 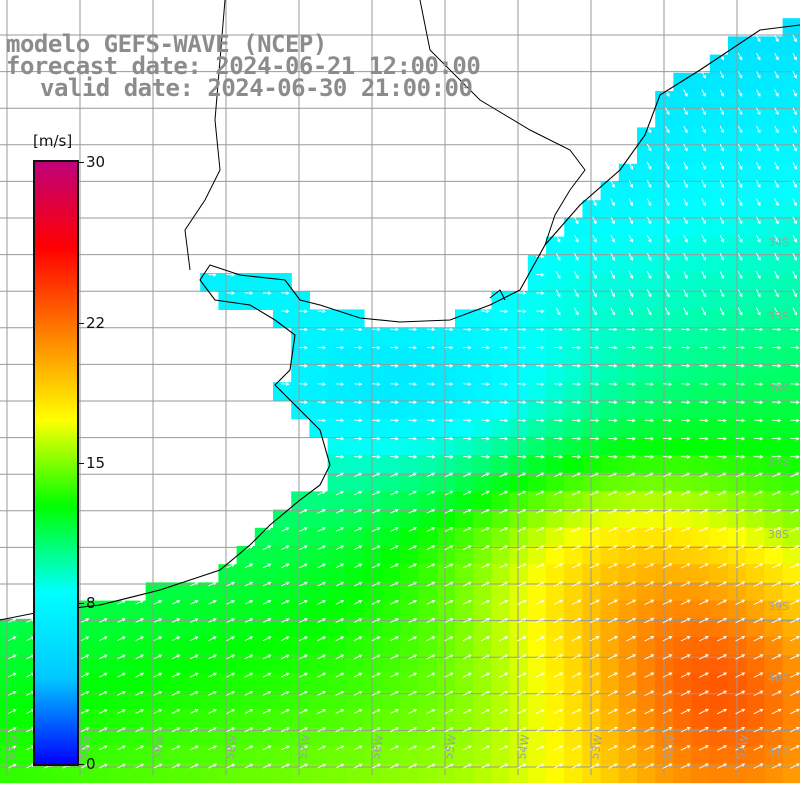 I want to click on longitude-label: 61W, so click(x=12, y=747).